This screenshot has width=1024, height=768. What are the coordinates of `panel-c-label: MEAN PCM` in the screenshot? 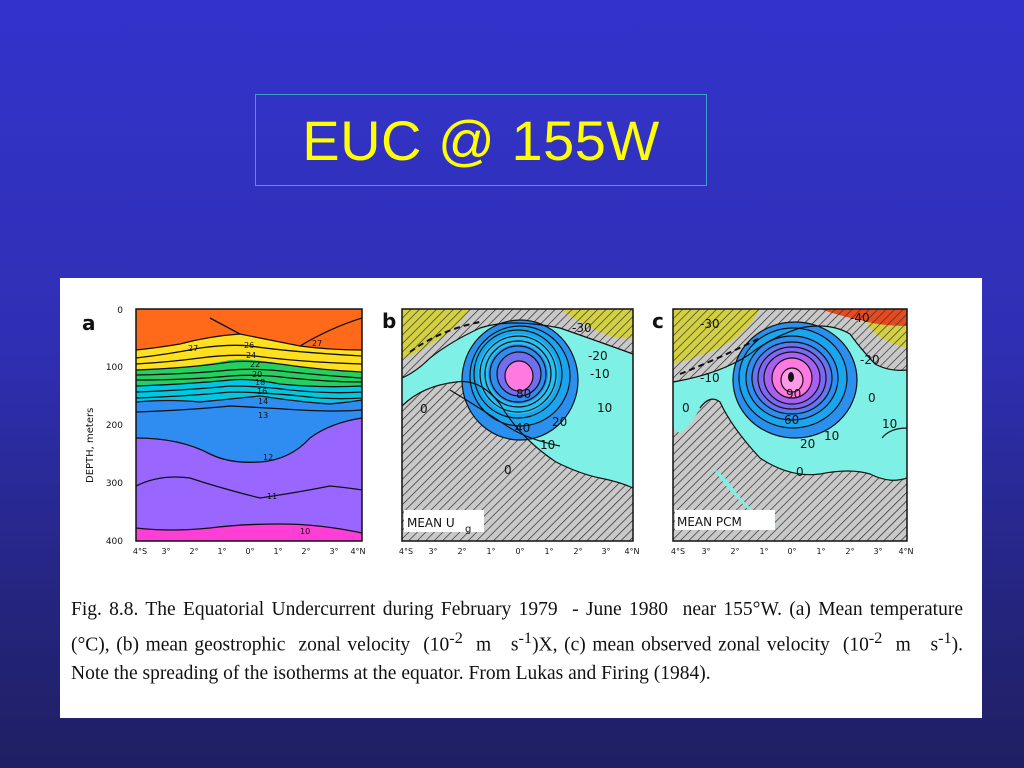 It's located at (709, 522).